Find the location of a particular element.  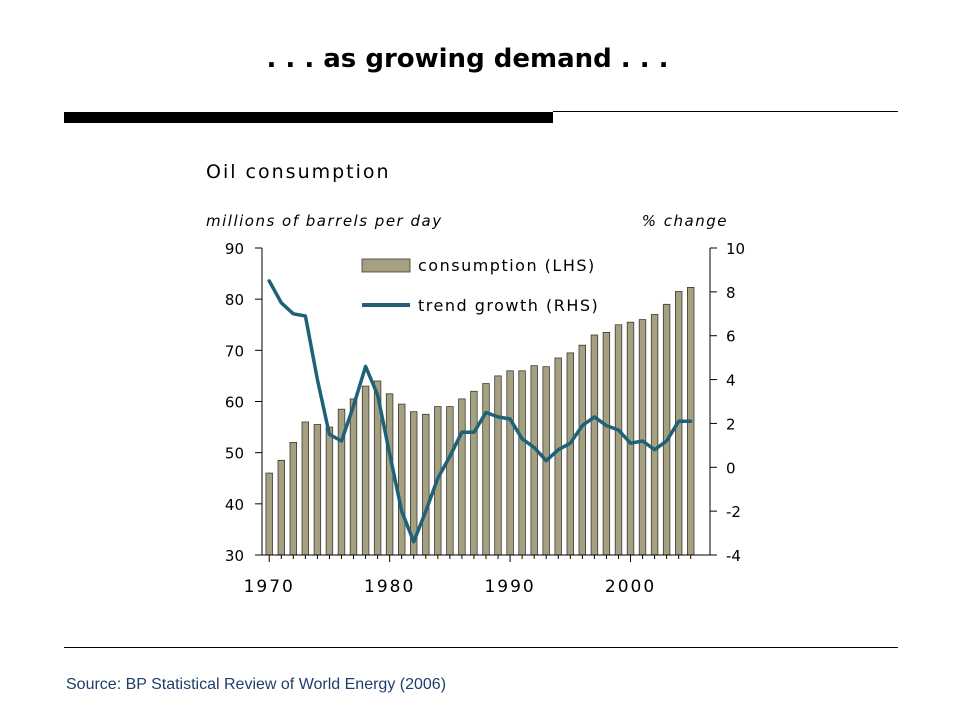

left-tick-label-30: 30 is located at coordinates (234, 556).